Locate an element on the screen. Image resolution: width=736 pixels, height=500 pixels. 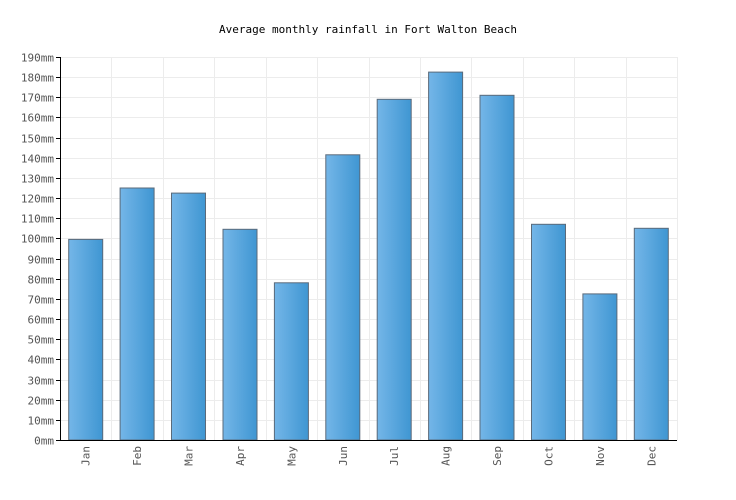
bar-jul is located at coordinates (394, 269).